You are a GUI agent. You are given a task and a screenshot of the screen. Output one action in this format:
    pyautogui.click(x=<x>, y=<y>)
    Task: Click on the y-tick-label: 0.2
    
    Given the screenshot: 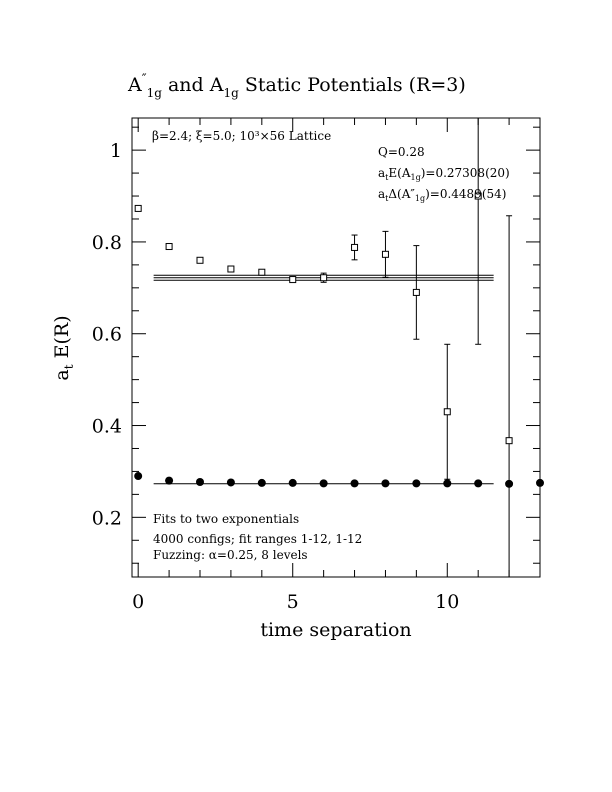 What is the action you would take?
    pyautogui.click(x=107, y=518)
    